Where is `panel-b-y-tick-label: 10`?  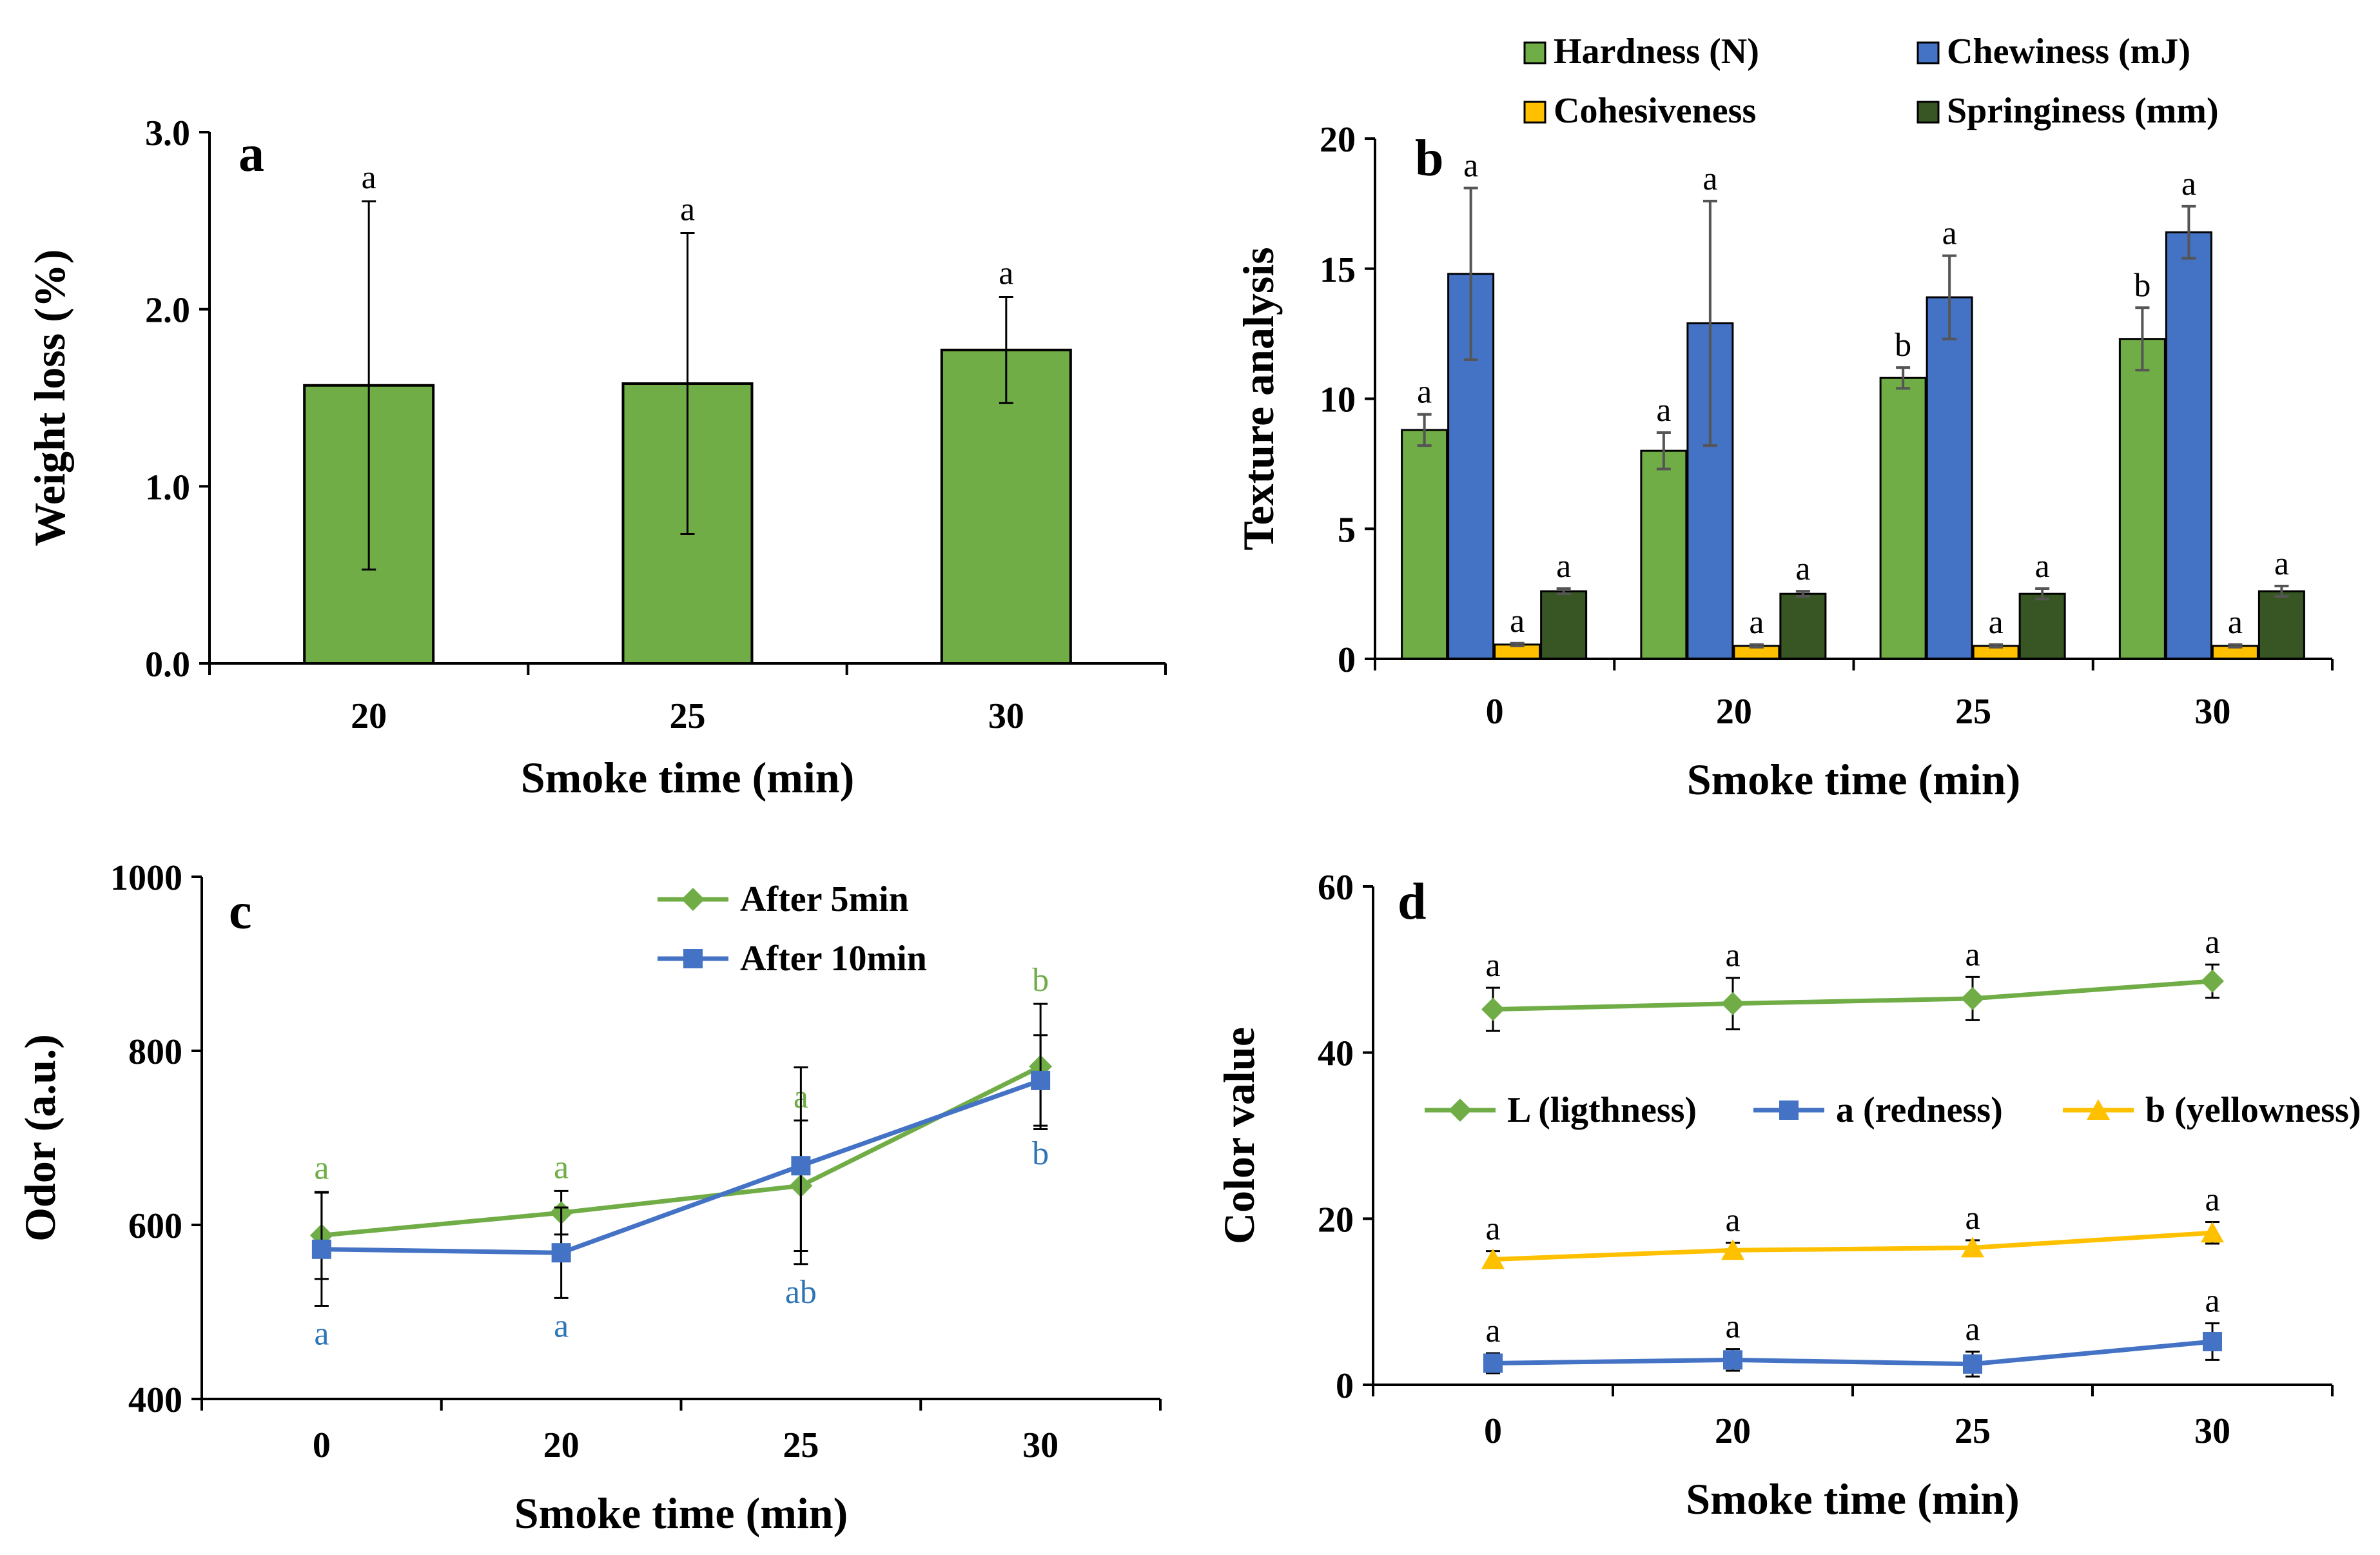
panel-b-y-tick-label: 10 is located at coordinates (1338, 400).